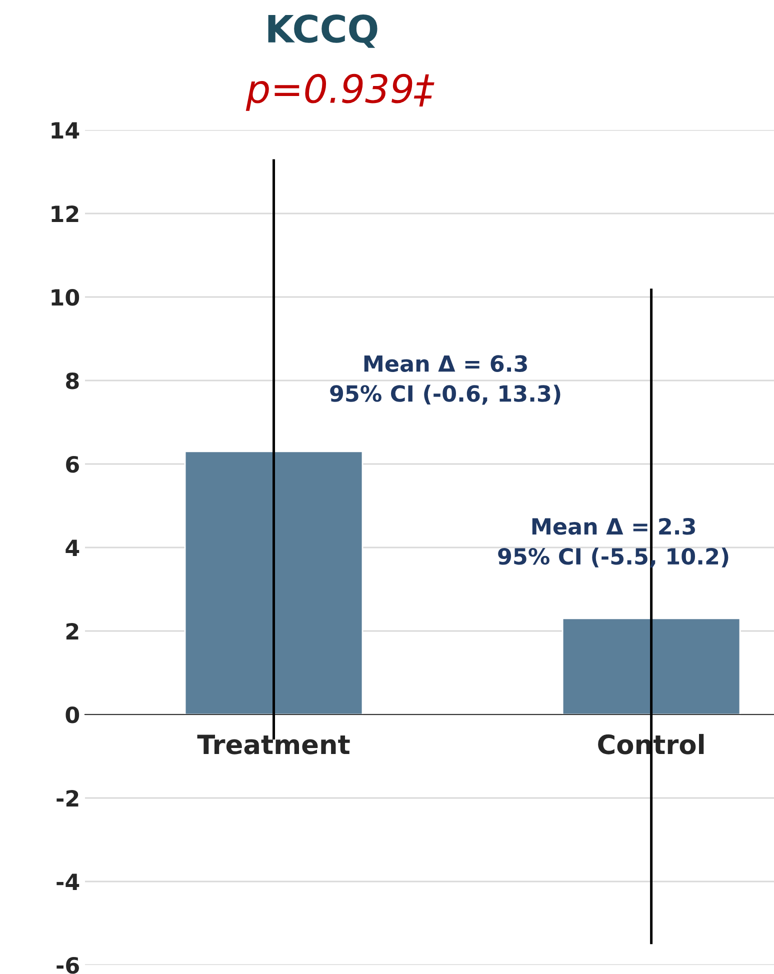 Image resolution: width=774 pixels, height=974 pixels. What do you see at coordinates (66, 297) in the screenshot?
I see `y-tick-label: 10` at bounding box center [66, 297].